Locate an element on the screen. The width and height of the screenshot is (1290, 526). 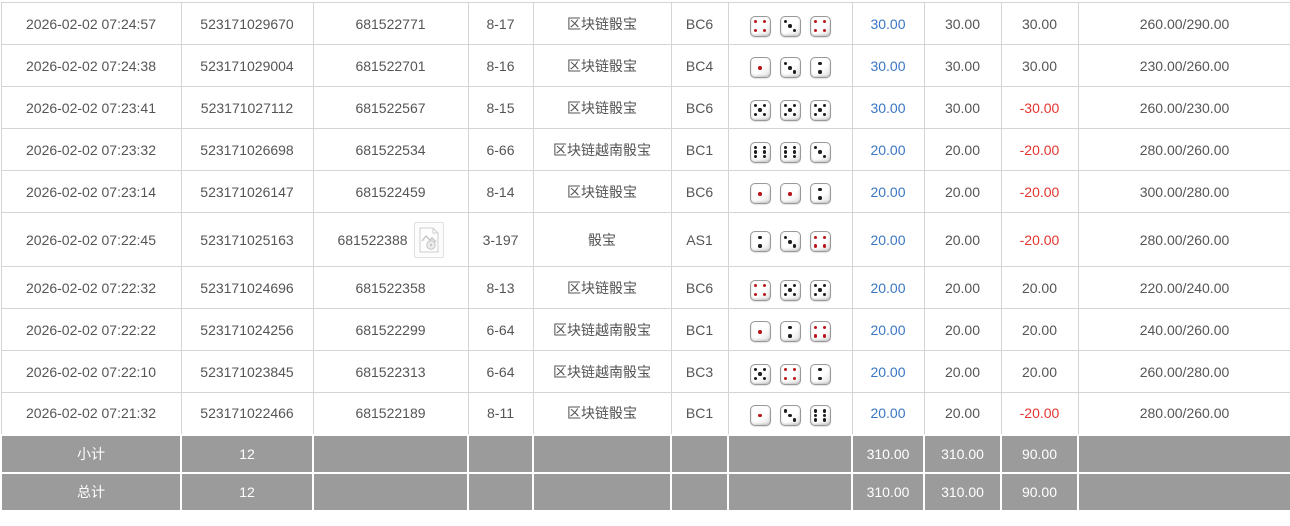
summary-label: 小计 is located at coordinates (91, 453).